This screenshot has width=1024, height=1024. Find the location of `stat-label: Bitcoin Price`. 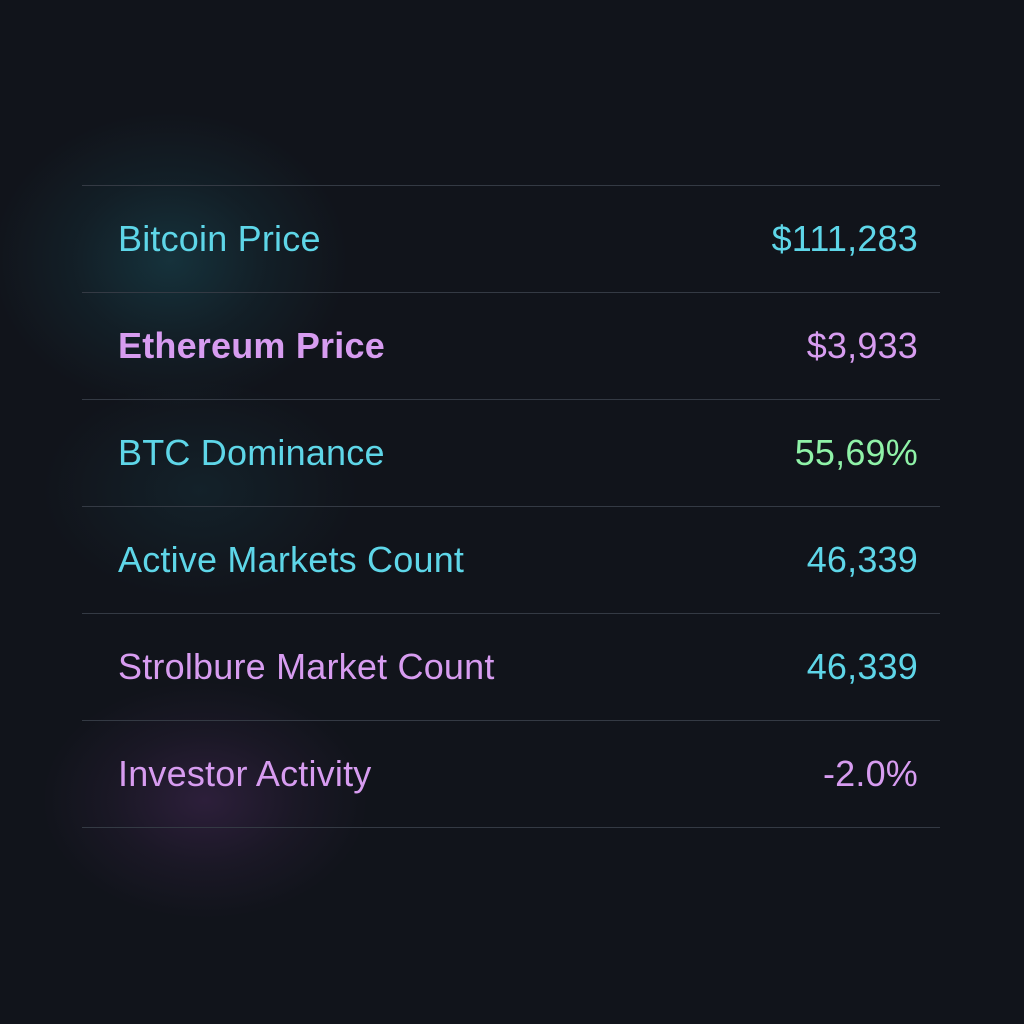

stat-label: Bitcoin Price is located at coordinates (219, 238).